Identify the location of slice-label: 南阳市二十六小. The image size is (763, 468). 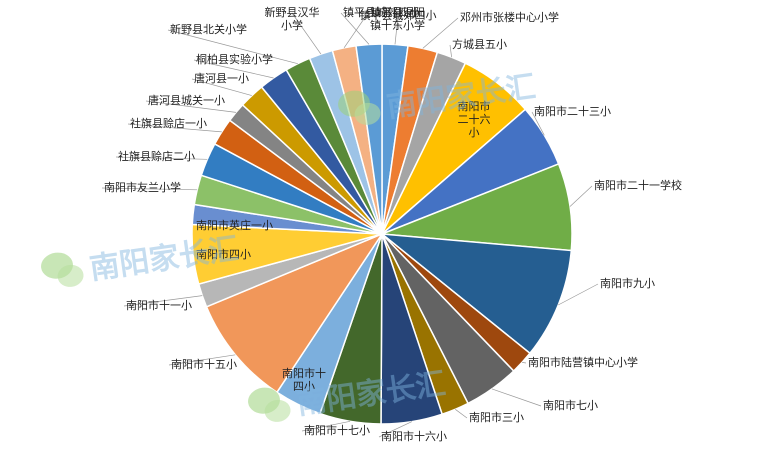
(474, 119).